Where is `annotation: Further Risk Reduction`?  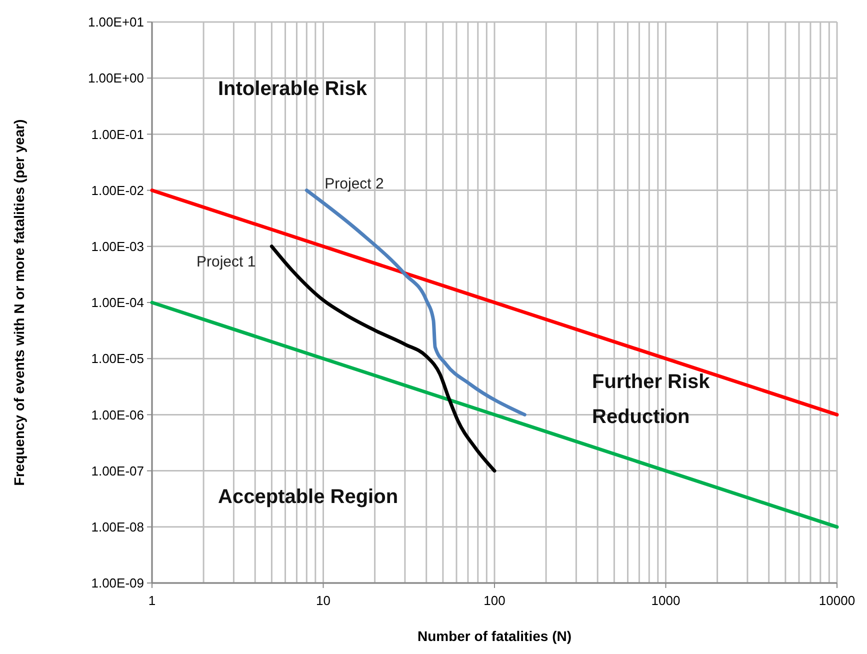 annotation: Further Risk Reduction is located at coordinates (651, 399).